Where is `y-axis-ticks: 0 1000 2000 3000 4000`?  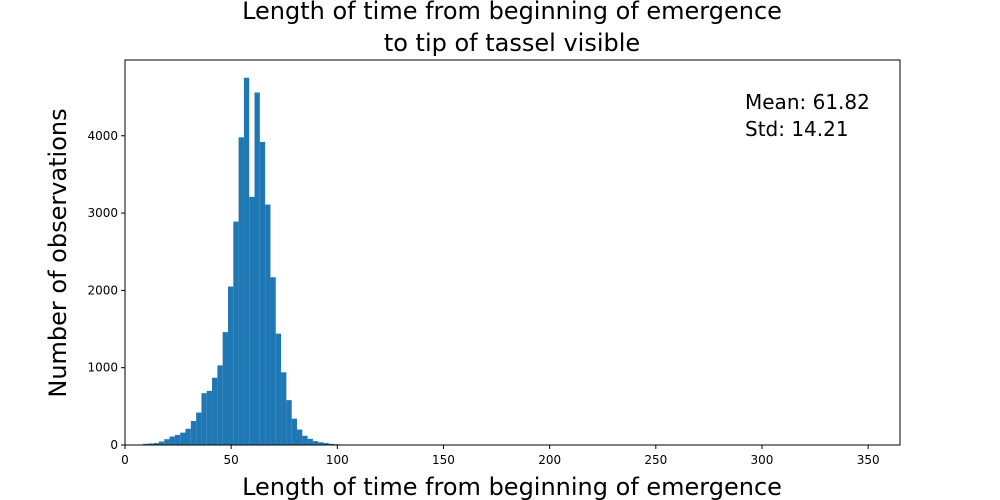
y-axis-ticks: 0 1000 2000 3000 4000 is located at coordinates (106, 290).